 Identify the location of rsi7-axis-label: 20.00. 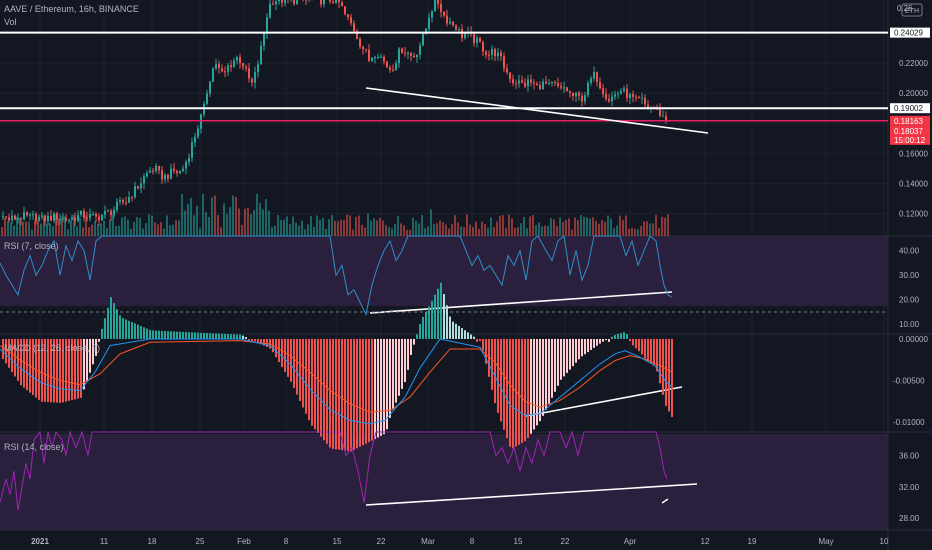
(909, 300).